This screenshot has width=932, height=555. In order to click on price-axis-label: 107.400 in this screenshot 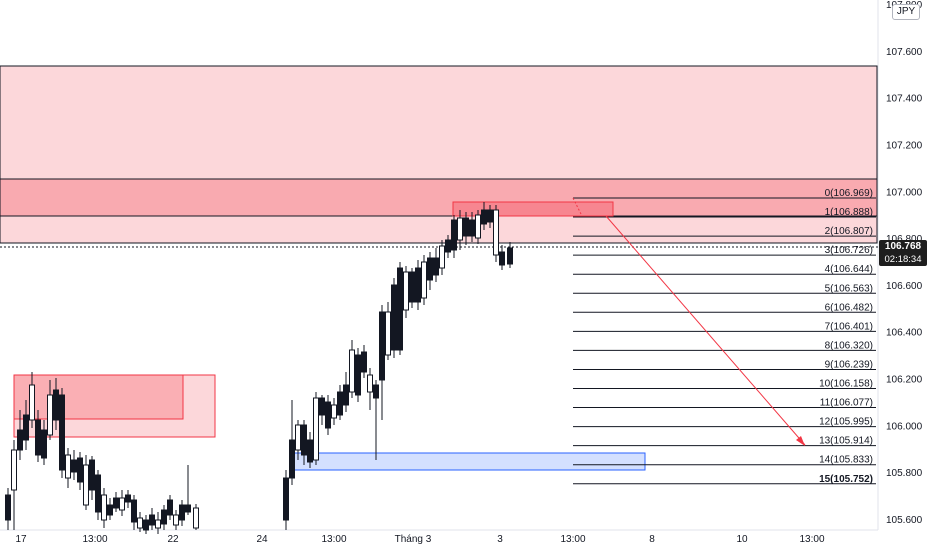, I will do `click(904, 99)`.